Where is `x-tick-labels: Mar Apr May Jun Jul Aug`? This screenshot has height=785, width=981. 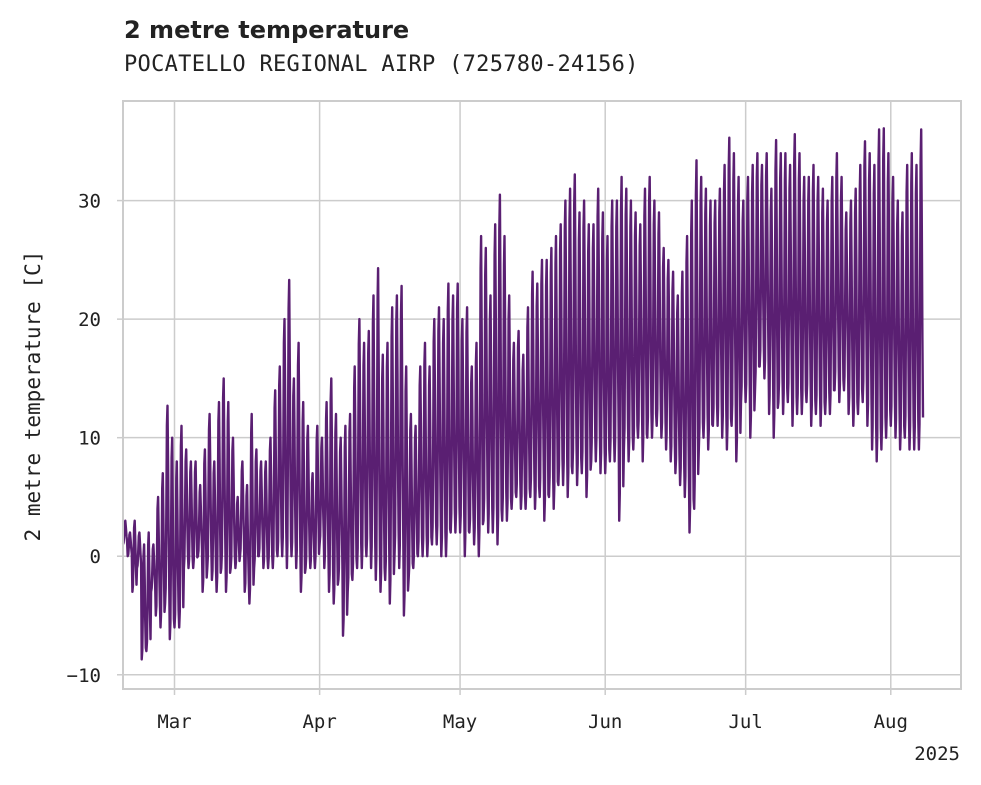 x-tick-labels: Mar Apr May Jun Jul Aug is located at coordinates (532, 722).